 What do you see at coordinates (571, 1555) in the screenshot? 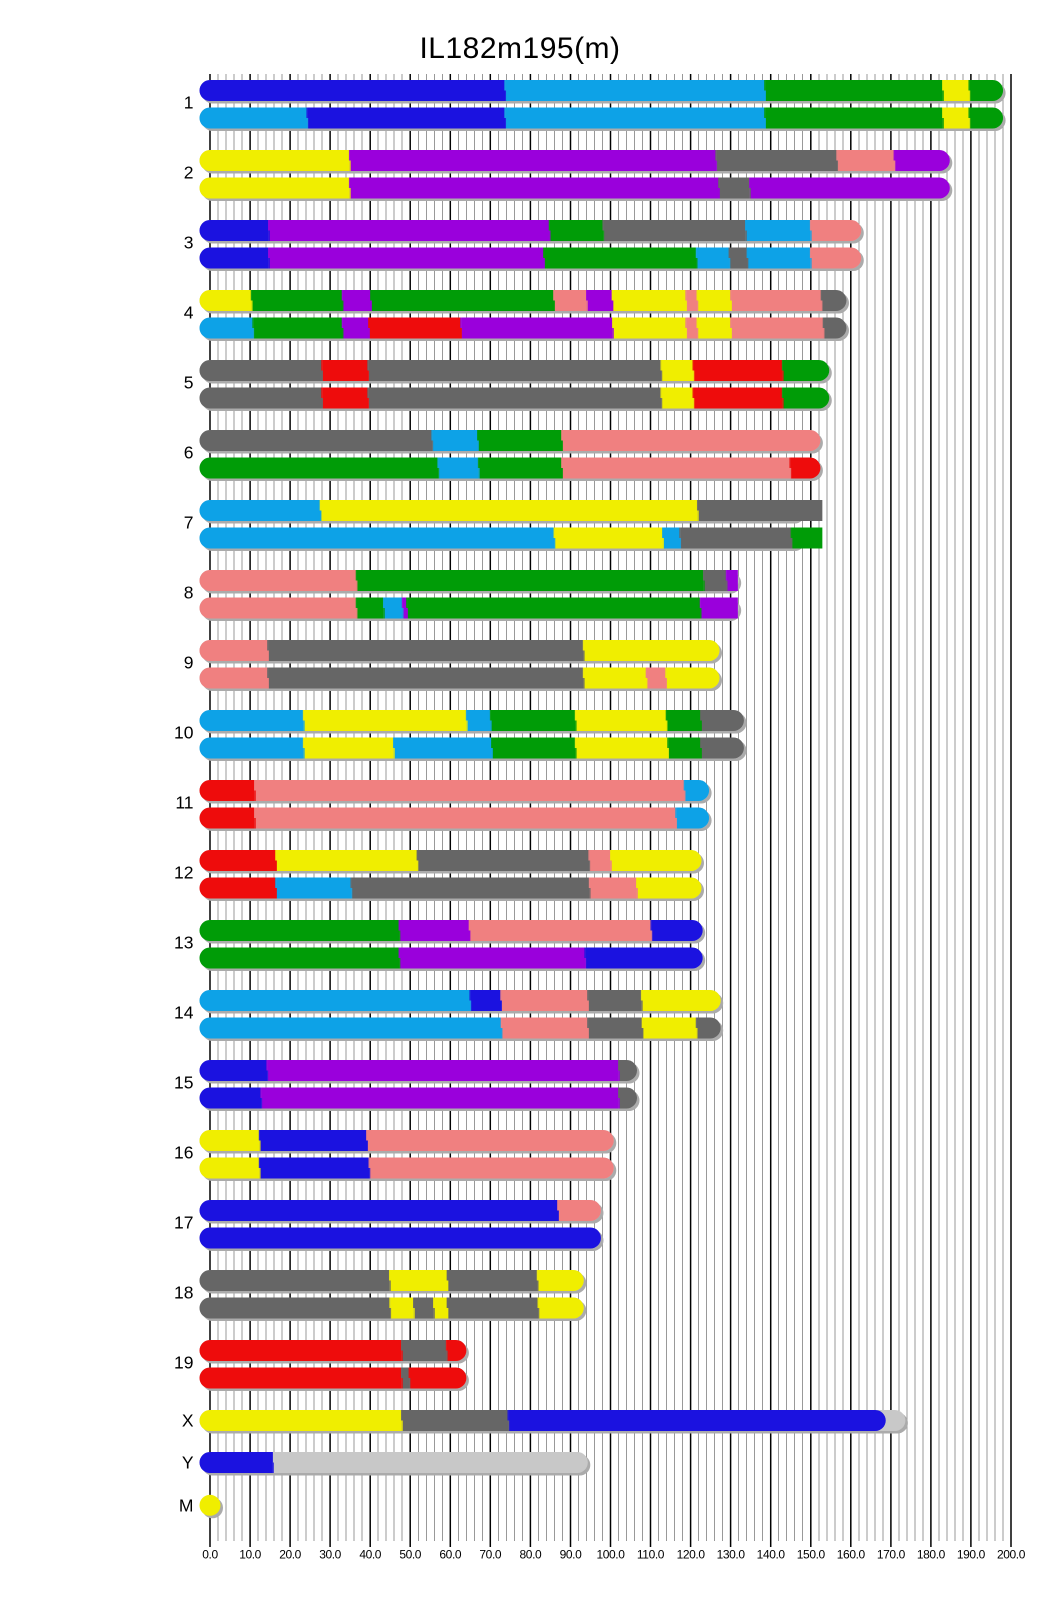
I see `svg-text: 90.0` at bounding box center [571, 1555].